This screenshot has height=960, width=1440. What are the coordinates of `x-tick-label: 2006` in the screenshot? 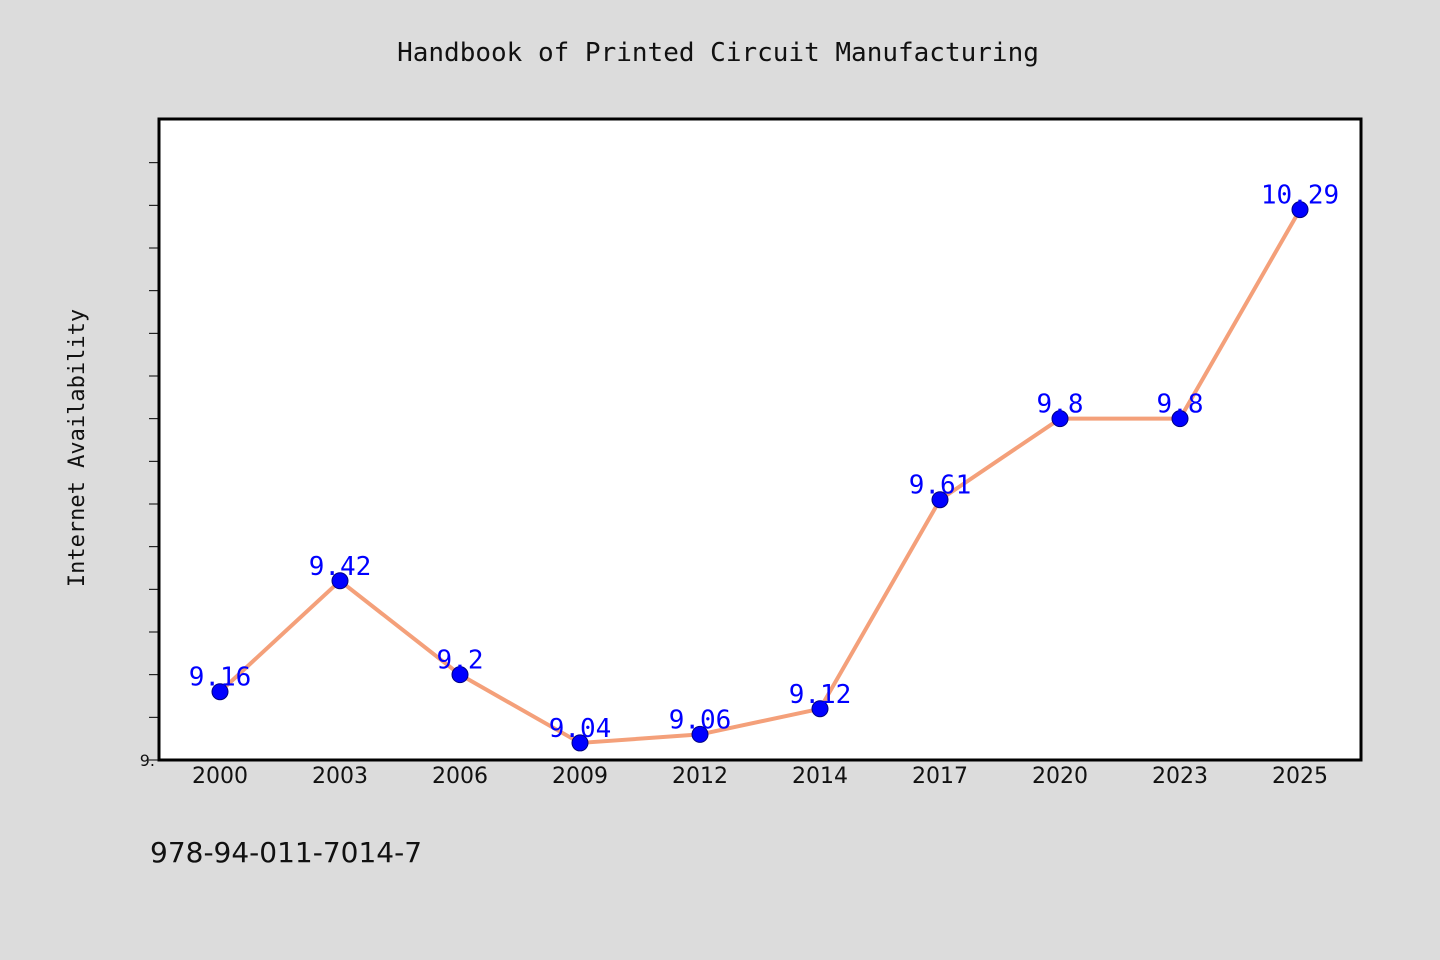 It's located at (460, 776).